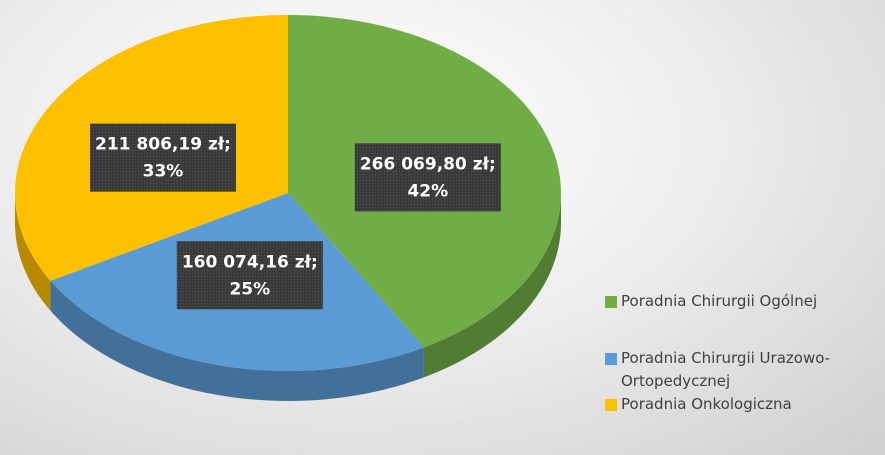 The image size is (885, 455). What do you see at coordinates (163, 172) in the screenshot?
I see `percent-label: 33%` at bounding box center [163, 172].